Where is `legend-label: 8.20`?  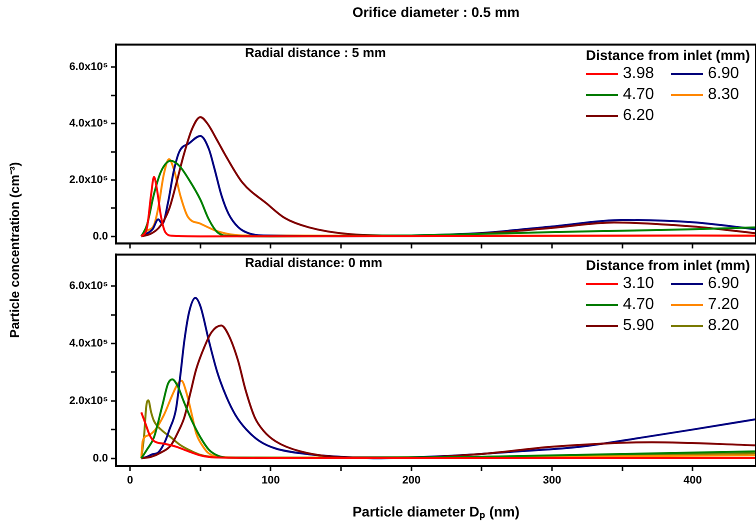 legend-label: 8.20 is located at coordinates (724, 325).